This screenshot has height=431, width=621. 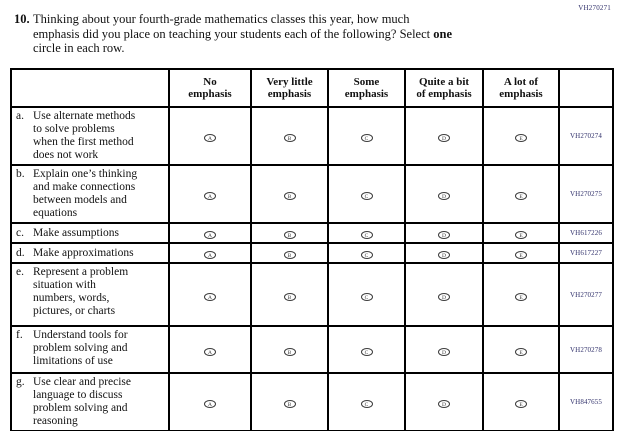 What do you see at coordinates (90, 233) in the screenshot?
I see `row-label: c. Make assumptions` at bounding box center [90, 233].